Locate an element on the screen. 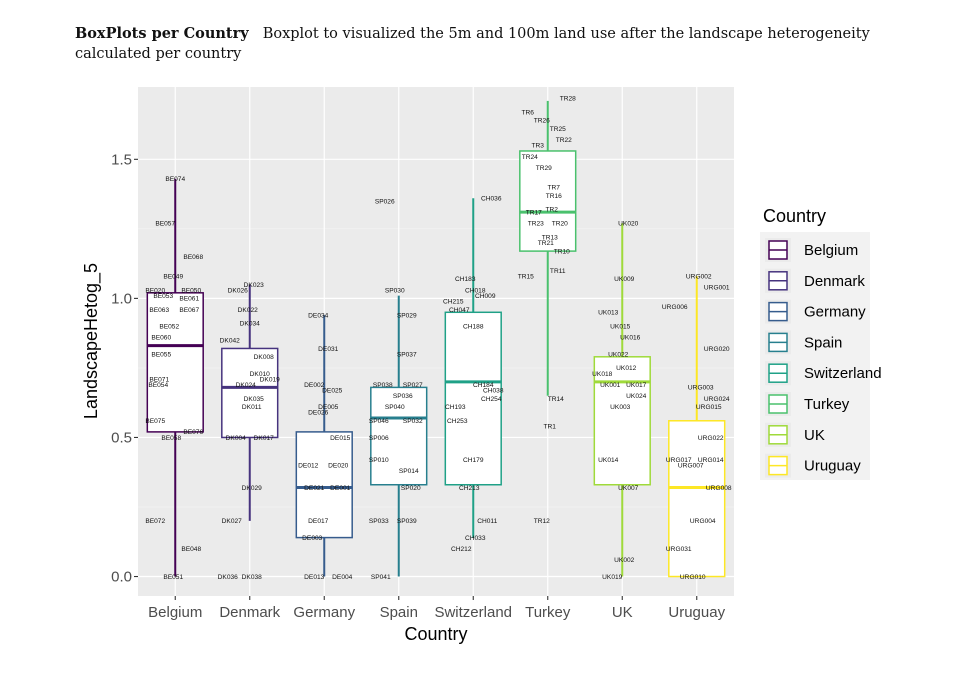 This screenshot has height=678, width=967. x-tick-label: Belgium is located at coordinates (175, 612).